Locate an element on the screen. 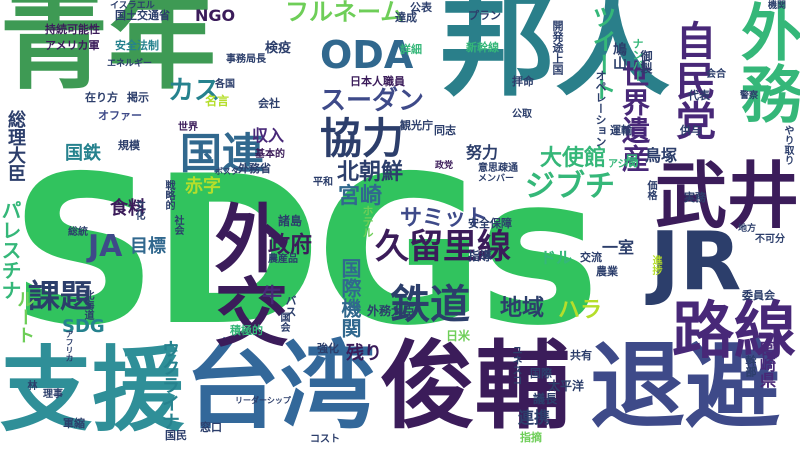 The width and height of the screenshot is (800, 450). word-oda: ODA is located at coordinates (367, 55).